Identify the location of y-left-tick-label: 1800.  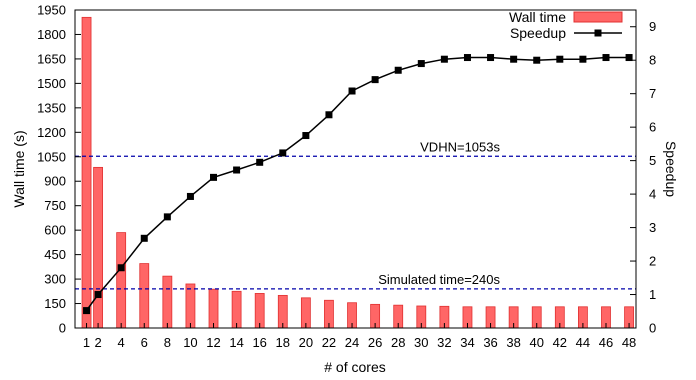
(51, 34).